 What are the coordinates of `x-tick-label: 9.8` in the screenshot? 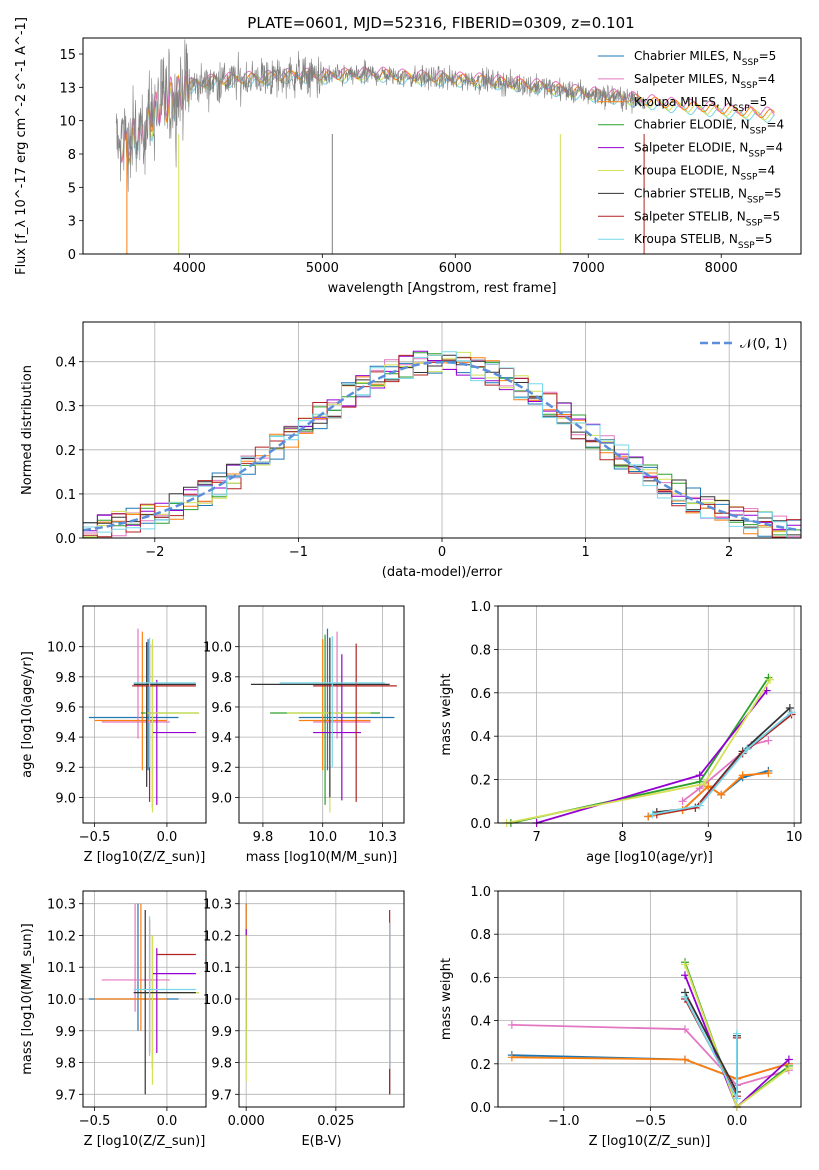 It's located at (263, 837).